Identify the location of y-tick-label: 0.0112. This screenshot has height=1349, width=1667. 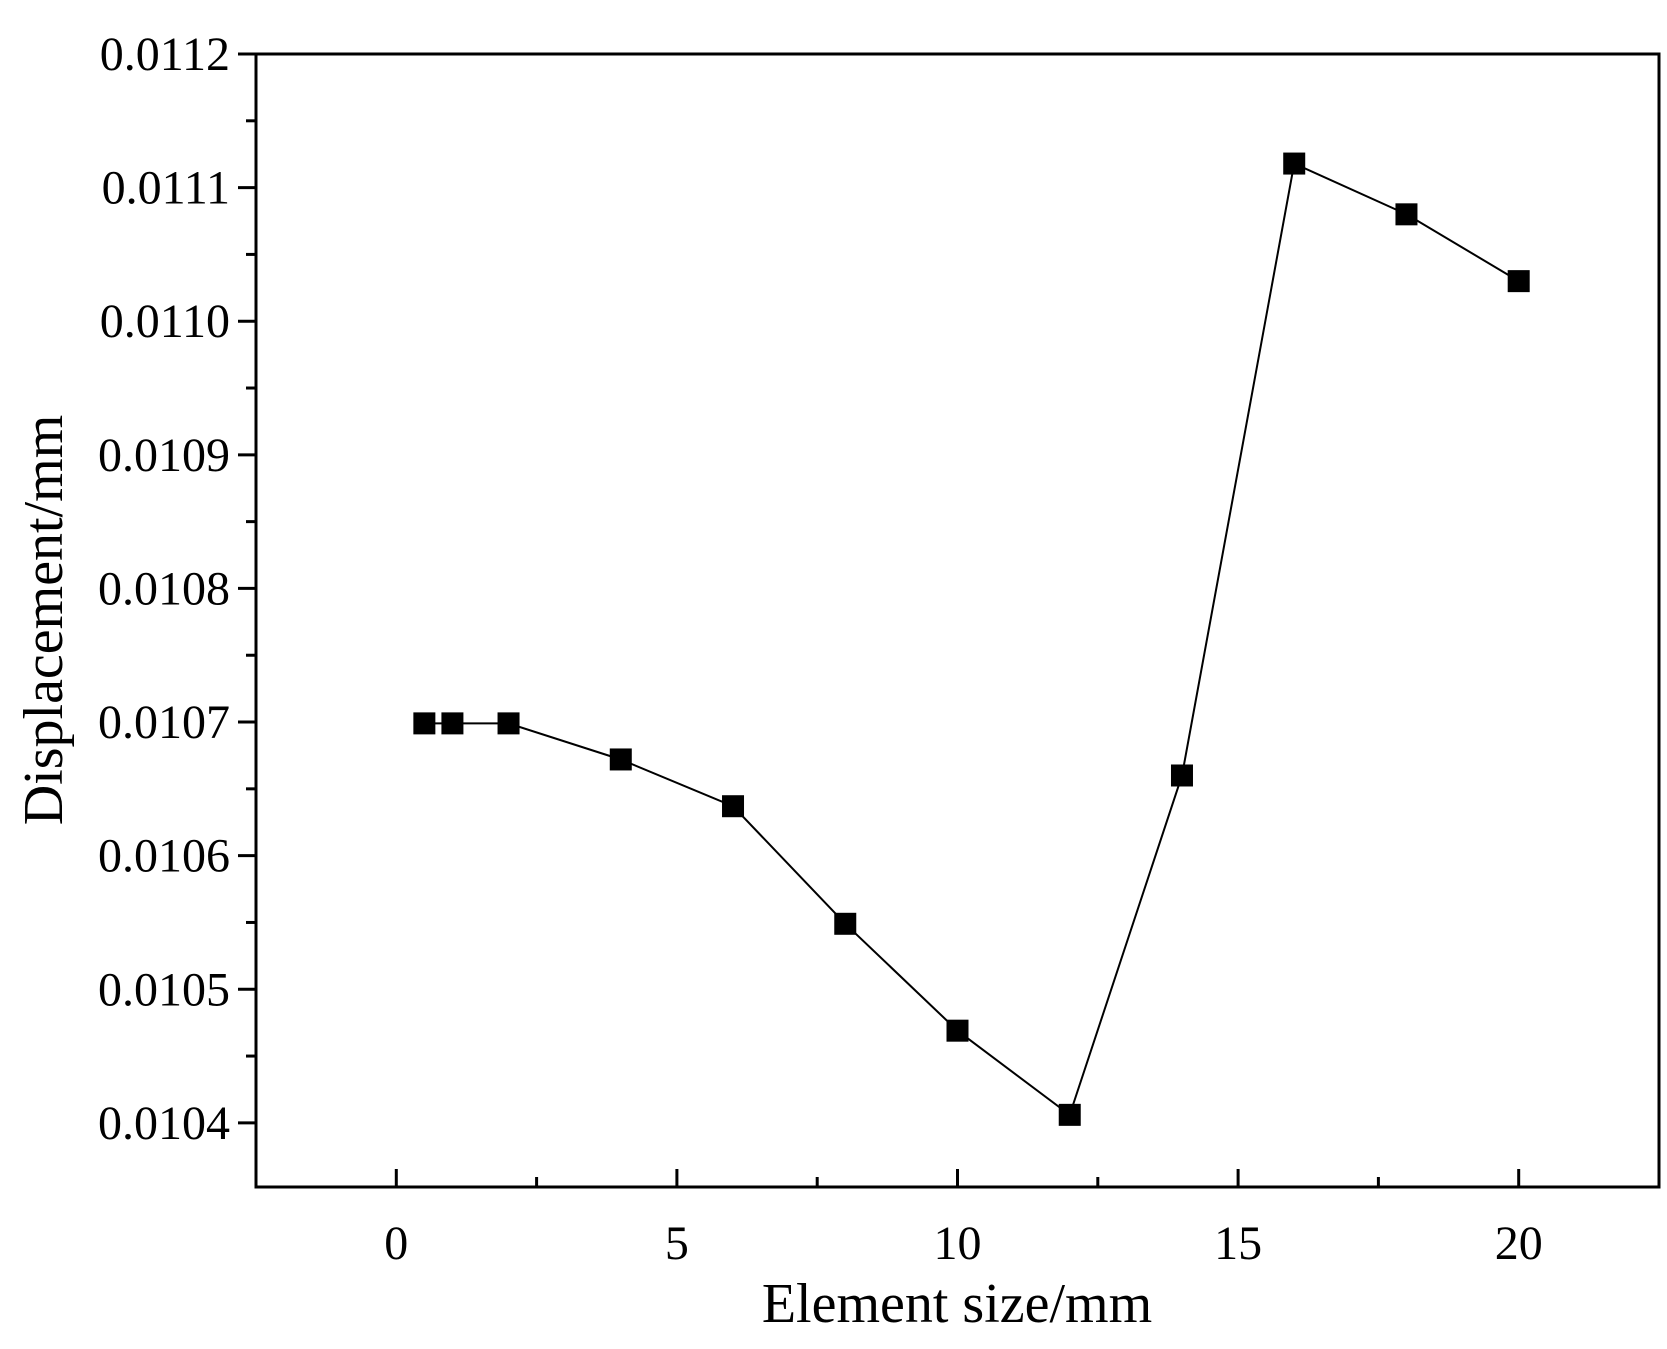
(165, 54).